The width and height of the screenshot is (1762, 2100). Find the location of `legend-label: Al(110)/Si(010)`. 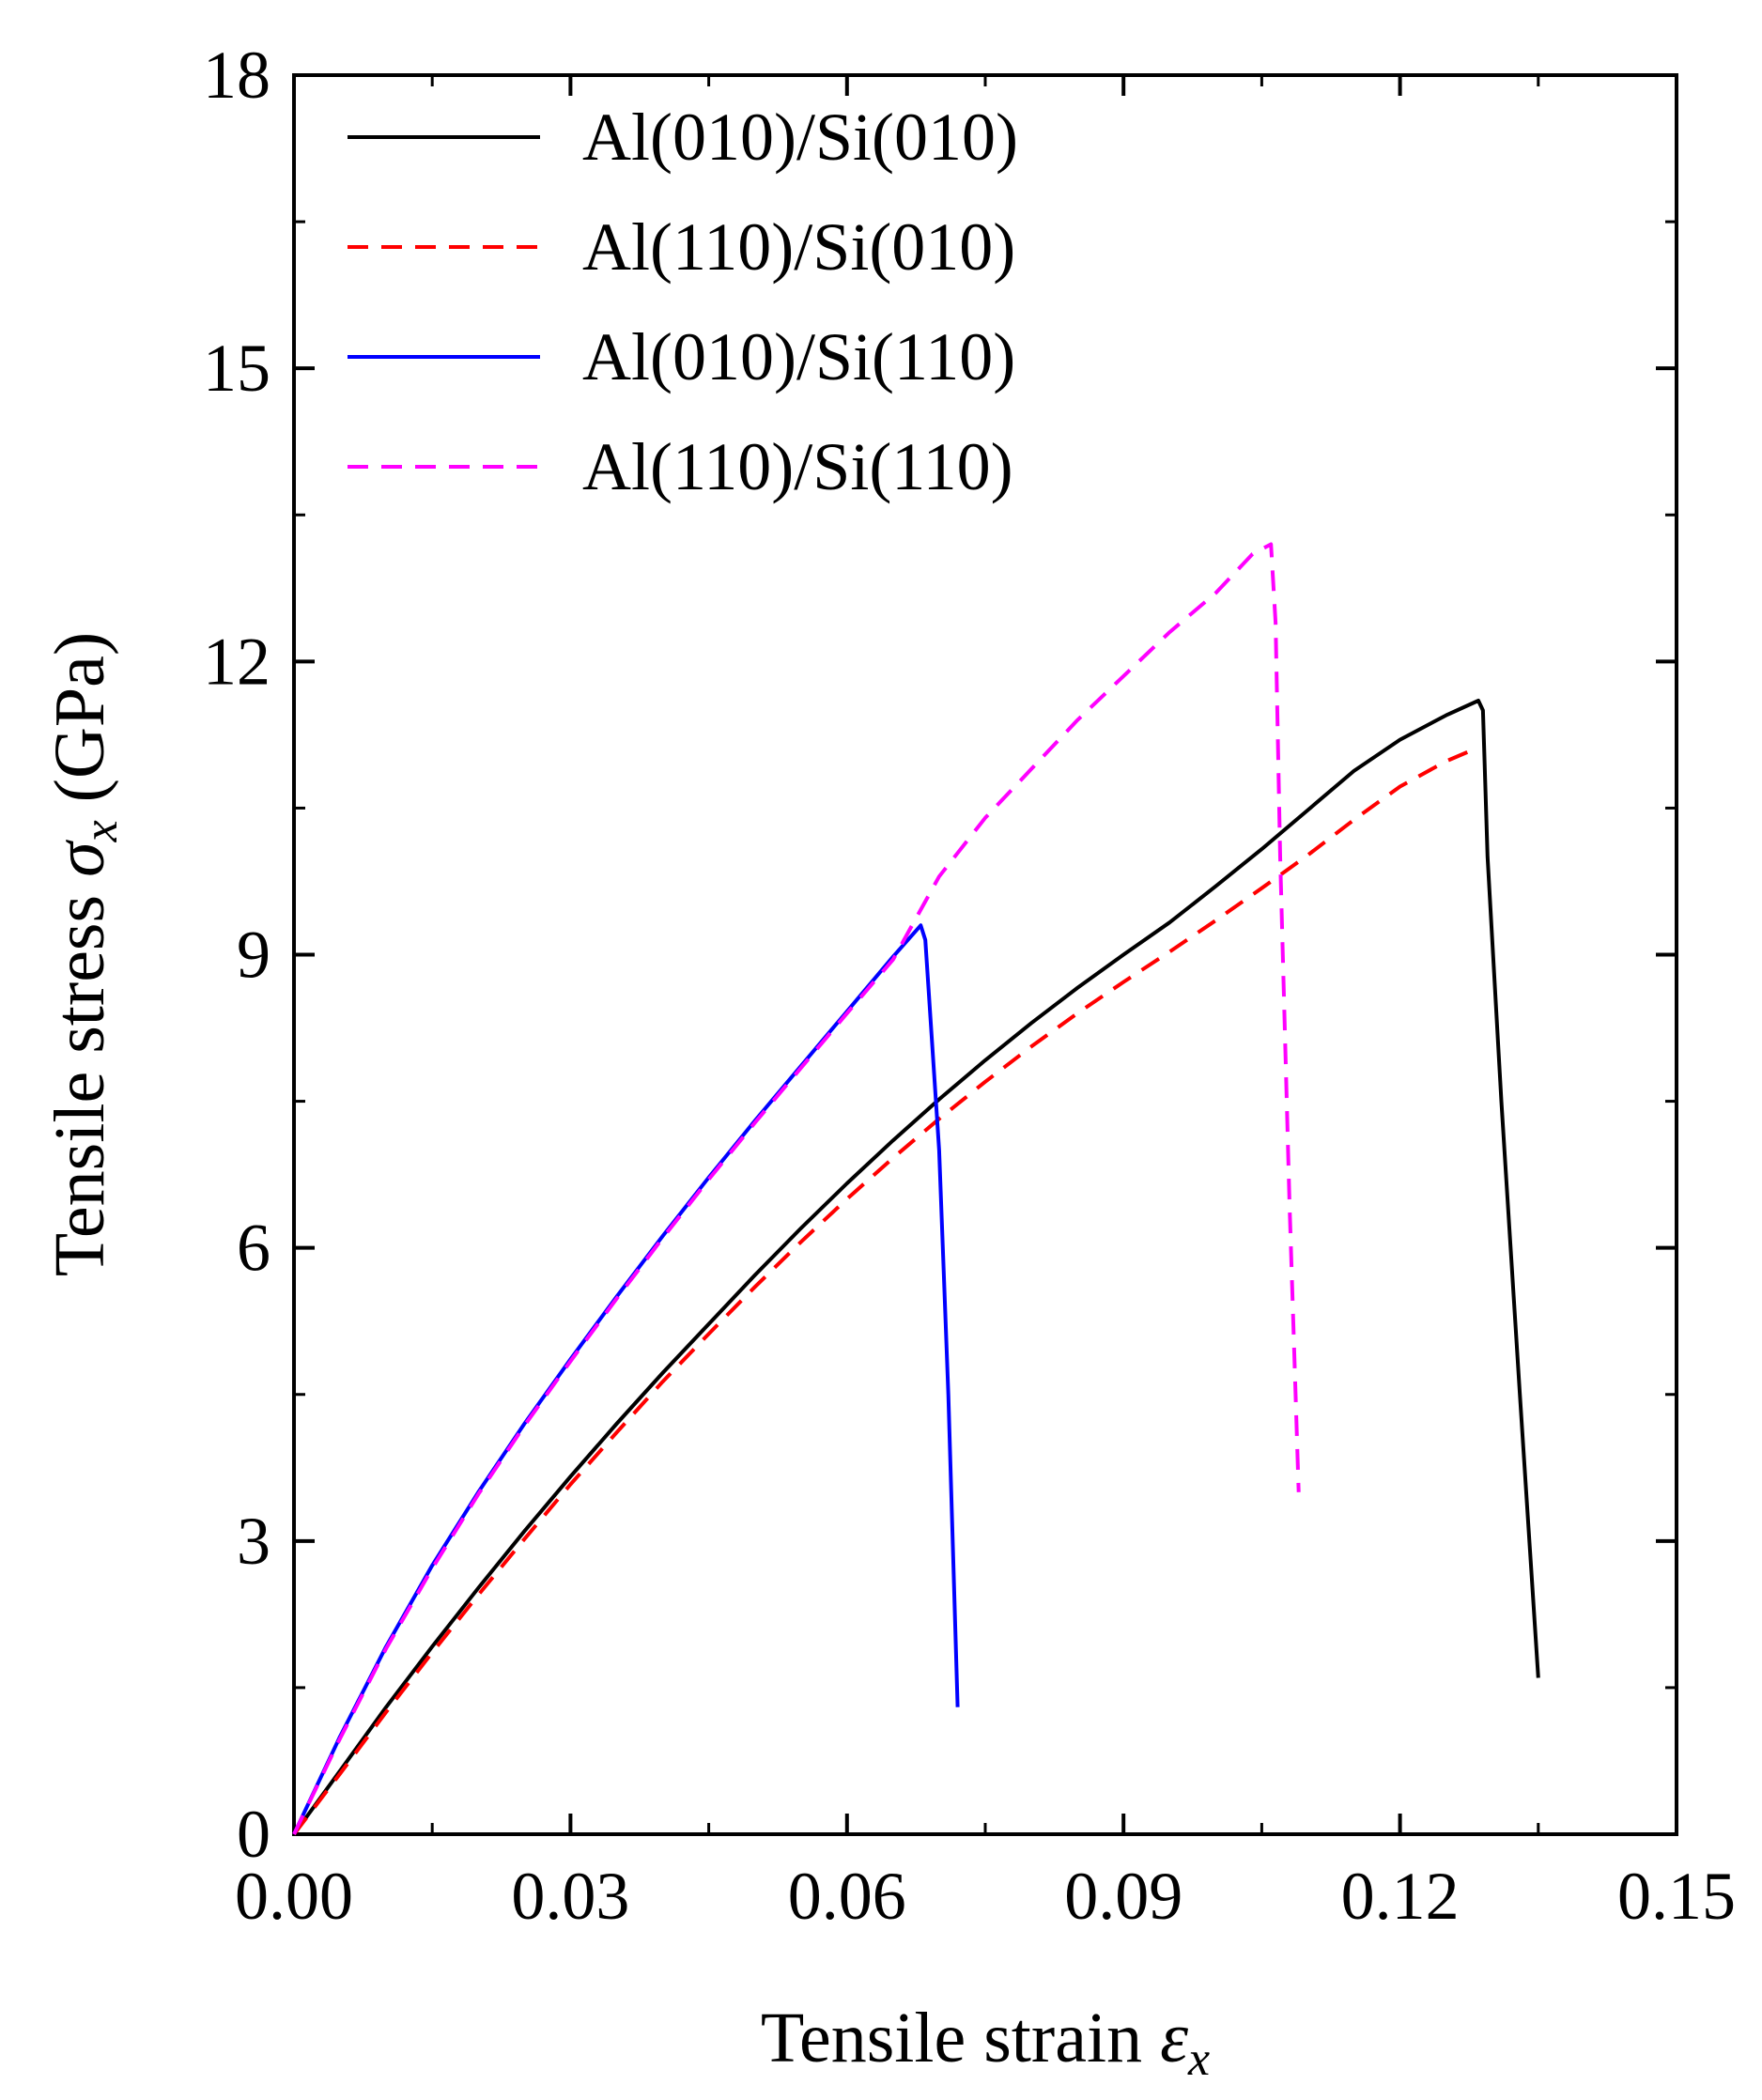

legend-label: Al(110)/Si(010) is located at coordinates (798, 247).